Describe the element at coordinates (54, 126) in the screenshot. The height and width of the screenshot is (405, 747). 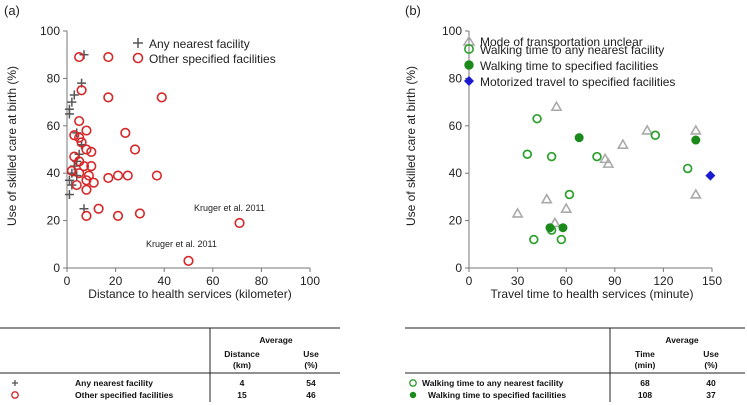
I see `panel-a-ytick-label: 60` at that location.